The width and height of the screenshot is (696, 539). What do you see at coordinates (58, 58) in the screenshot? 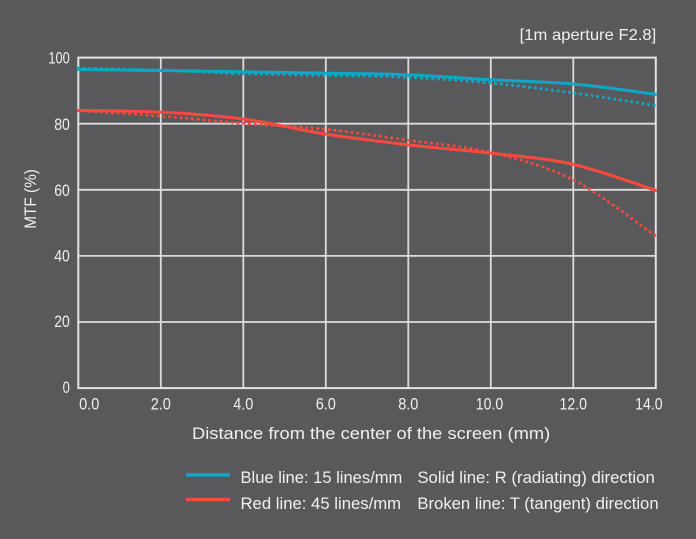
I see `svg-text: 100` at bounding box center [58, 58].